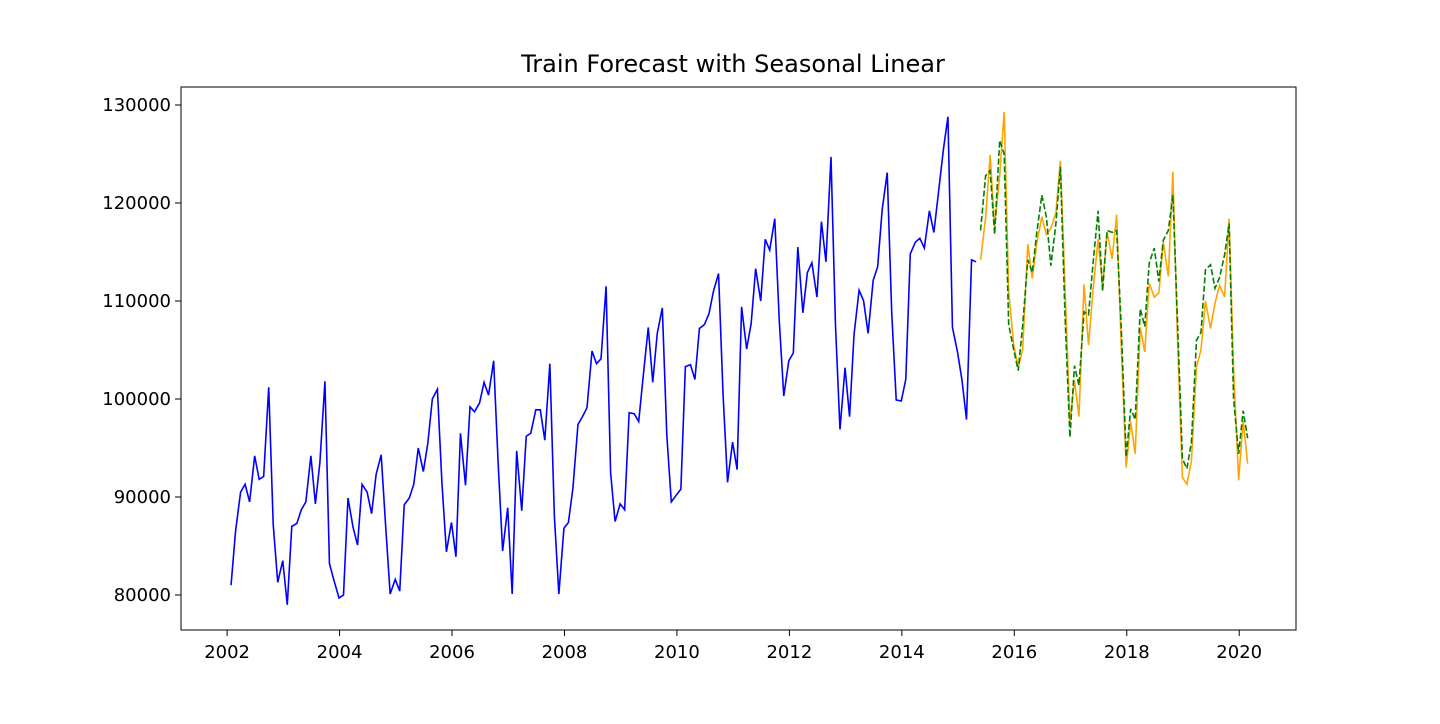 This screenshot has width=1440, height=724. Describe the element at coordinates (136, 399) in the screenshot. I see `y-tick-label: 100000` at that location.